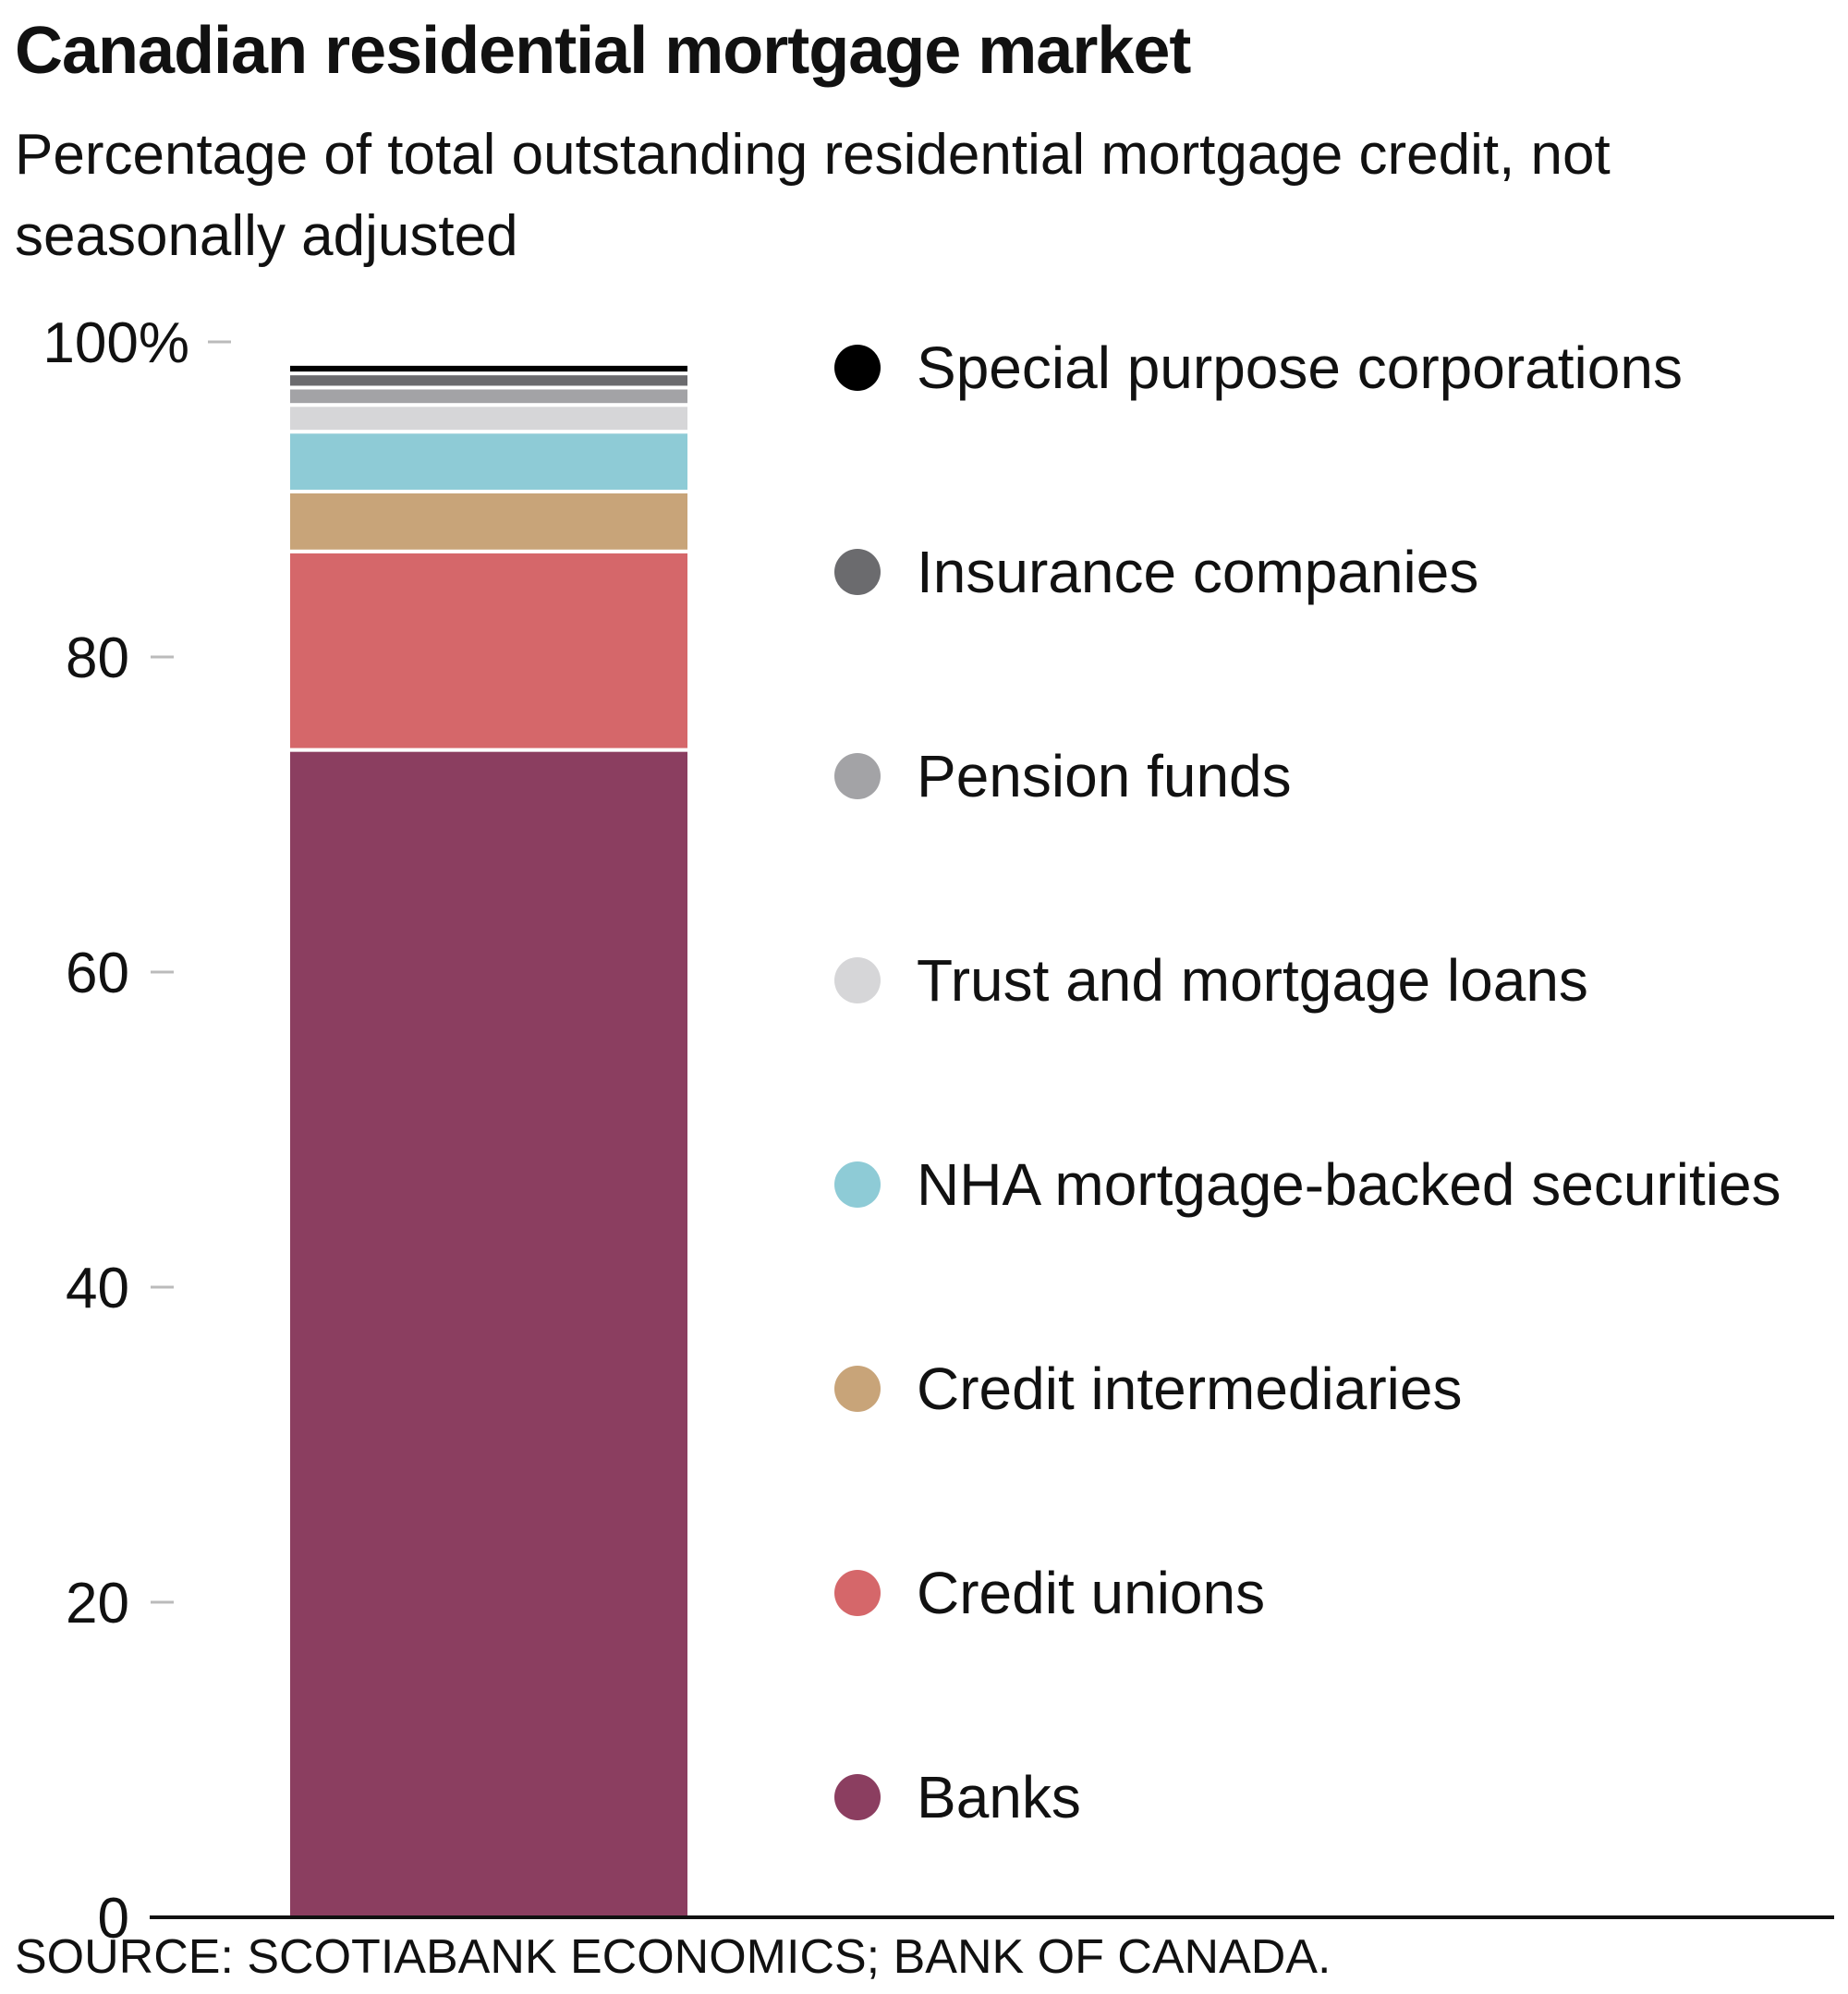 The image size is (1848, 1994). Describe the element at coordinates (98, 658) in the screenshot. I see `y-tick-label: 80` at that location.